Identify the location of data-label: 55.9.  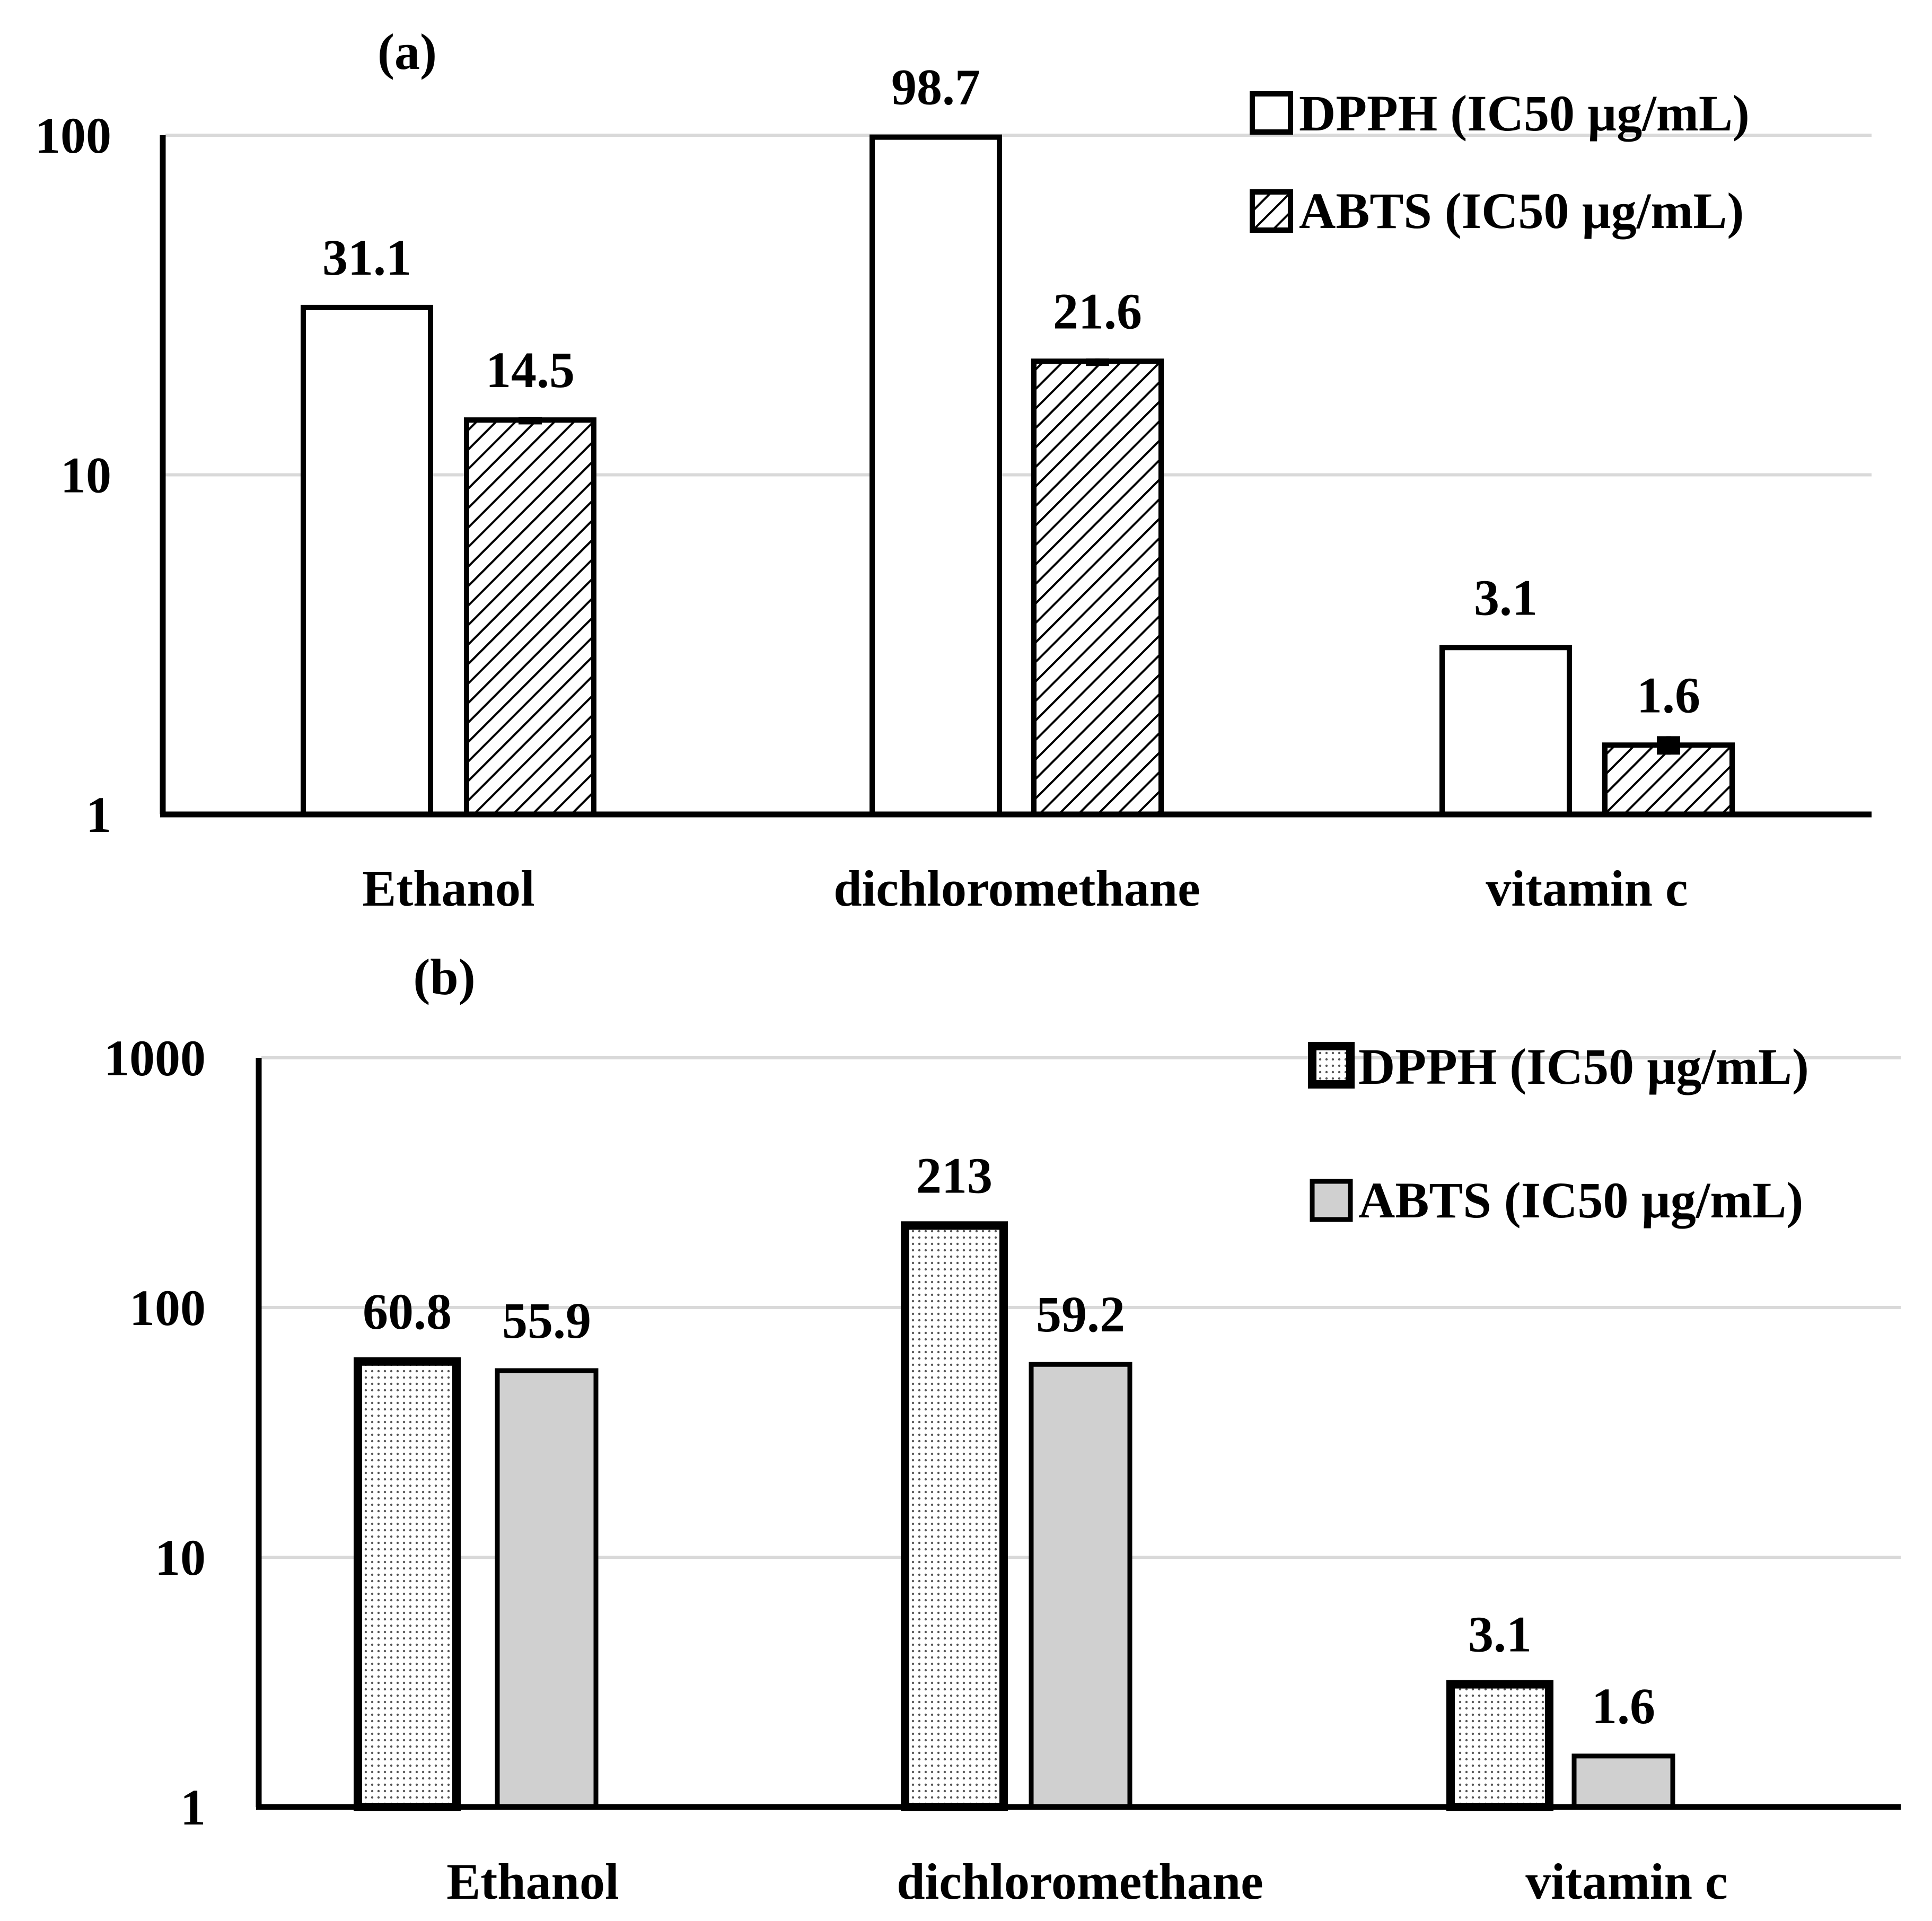
(546, 1320).